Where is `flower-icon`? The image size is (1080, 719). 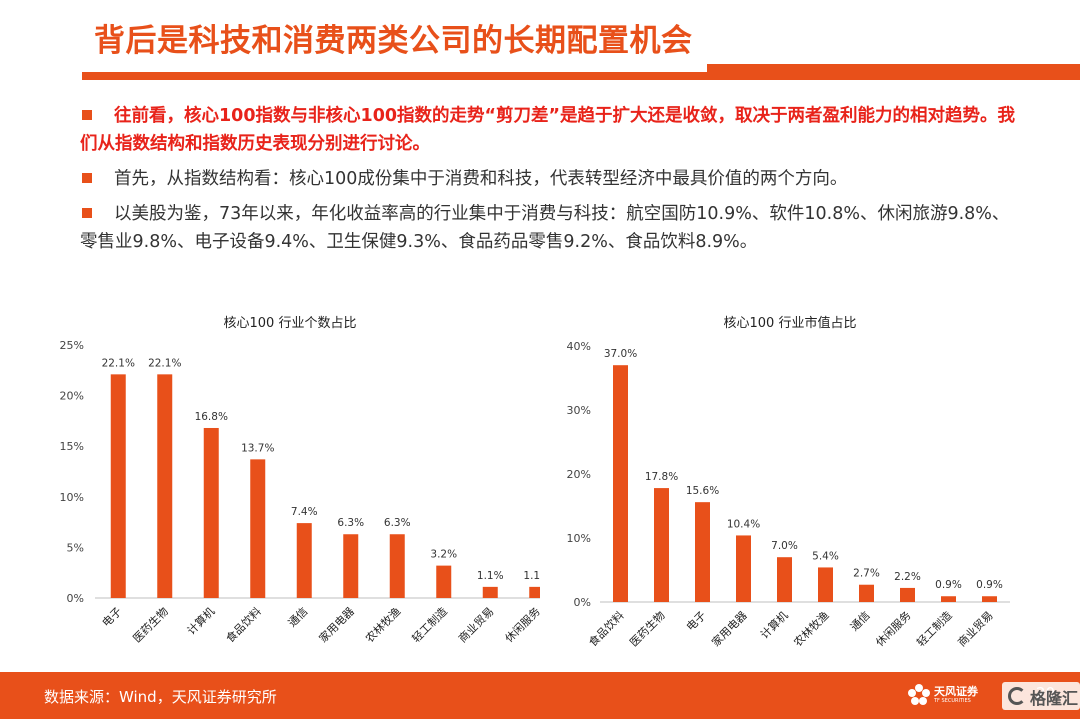
flower-icon is located at coordinates (919, 694).